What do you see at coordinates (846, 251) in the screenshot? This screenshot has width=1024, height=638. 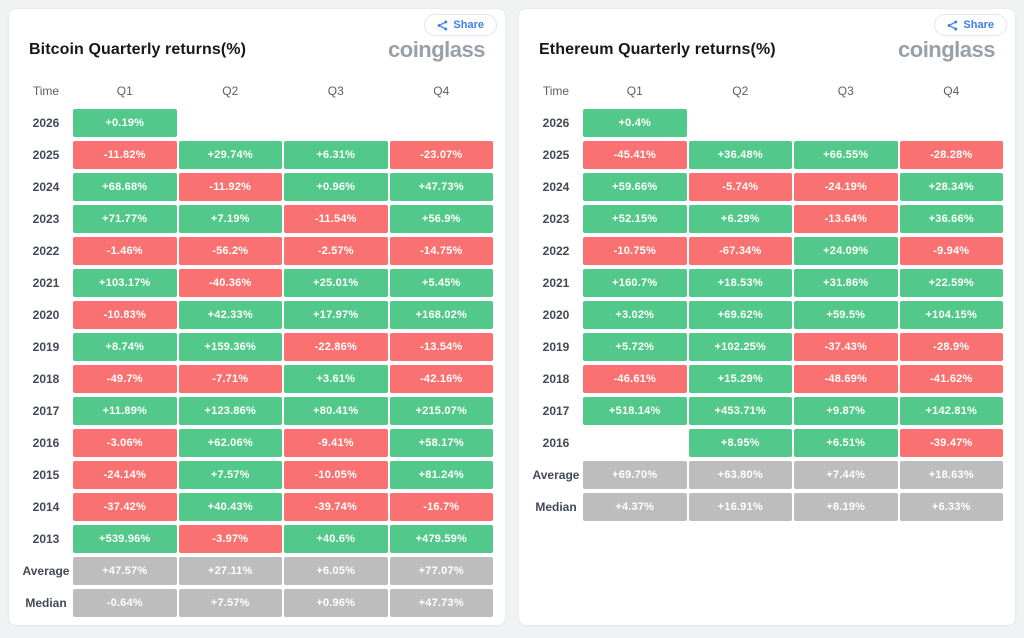 I see `return-cell: +24.09%` at bounding box center [846, 251].